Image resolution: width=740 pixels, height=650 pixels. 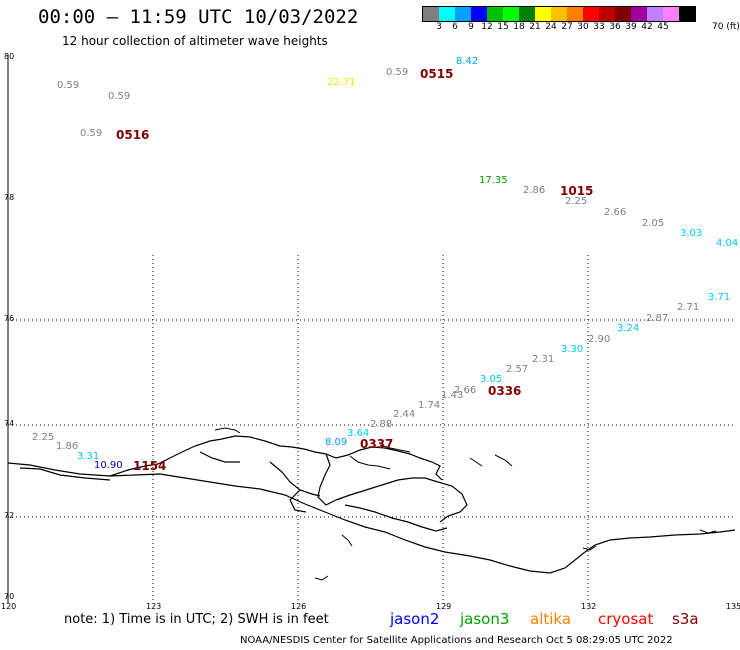 I want to click on wave-height-value: 8.09, so click(x=336, y=442).